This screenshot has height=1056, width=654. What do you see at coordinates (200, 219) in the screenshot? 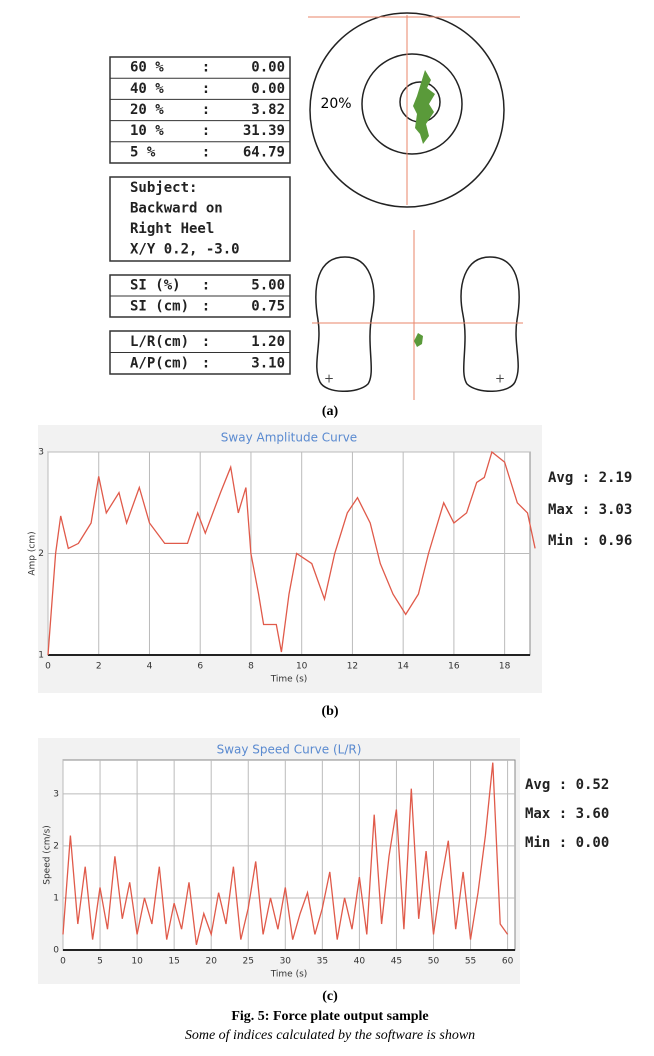
I see `subject-box` at bounding box center [200, 219].